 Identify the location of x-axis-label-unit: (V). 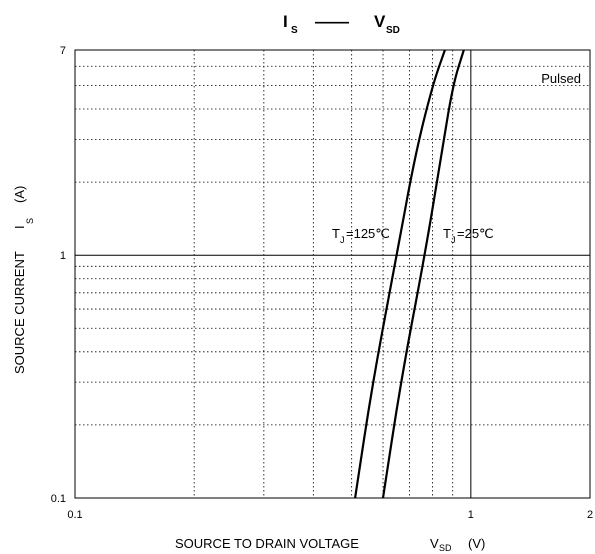
(476, 543).